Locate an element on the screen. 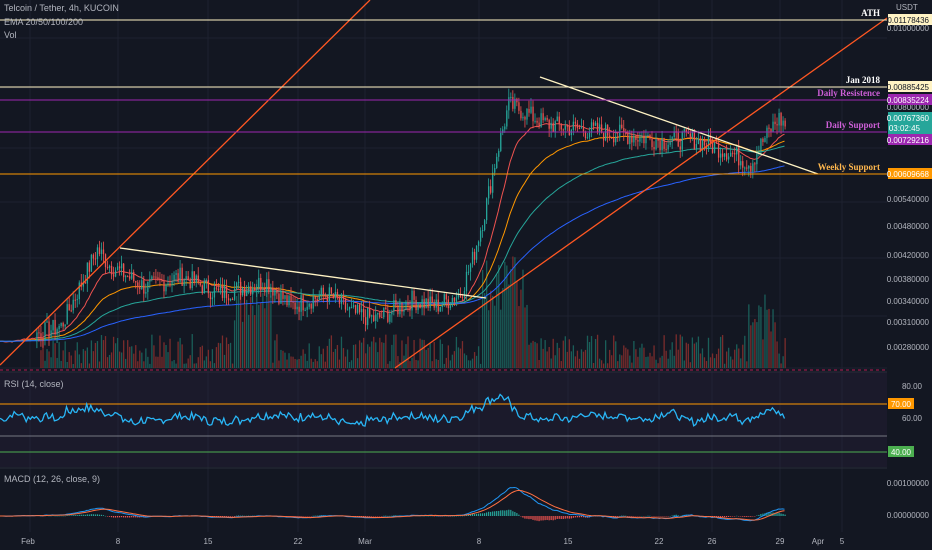 The width and height of the screenshot is (932, 550). time-axis: Feb 8 15 22 Mar 8 15 22 26 29 Apr 5 is located at coordinates (443, 541).